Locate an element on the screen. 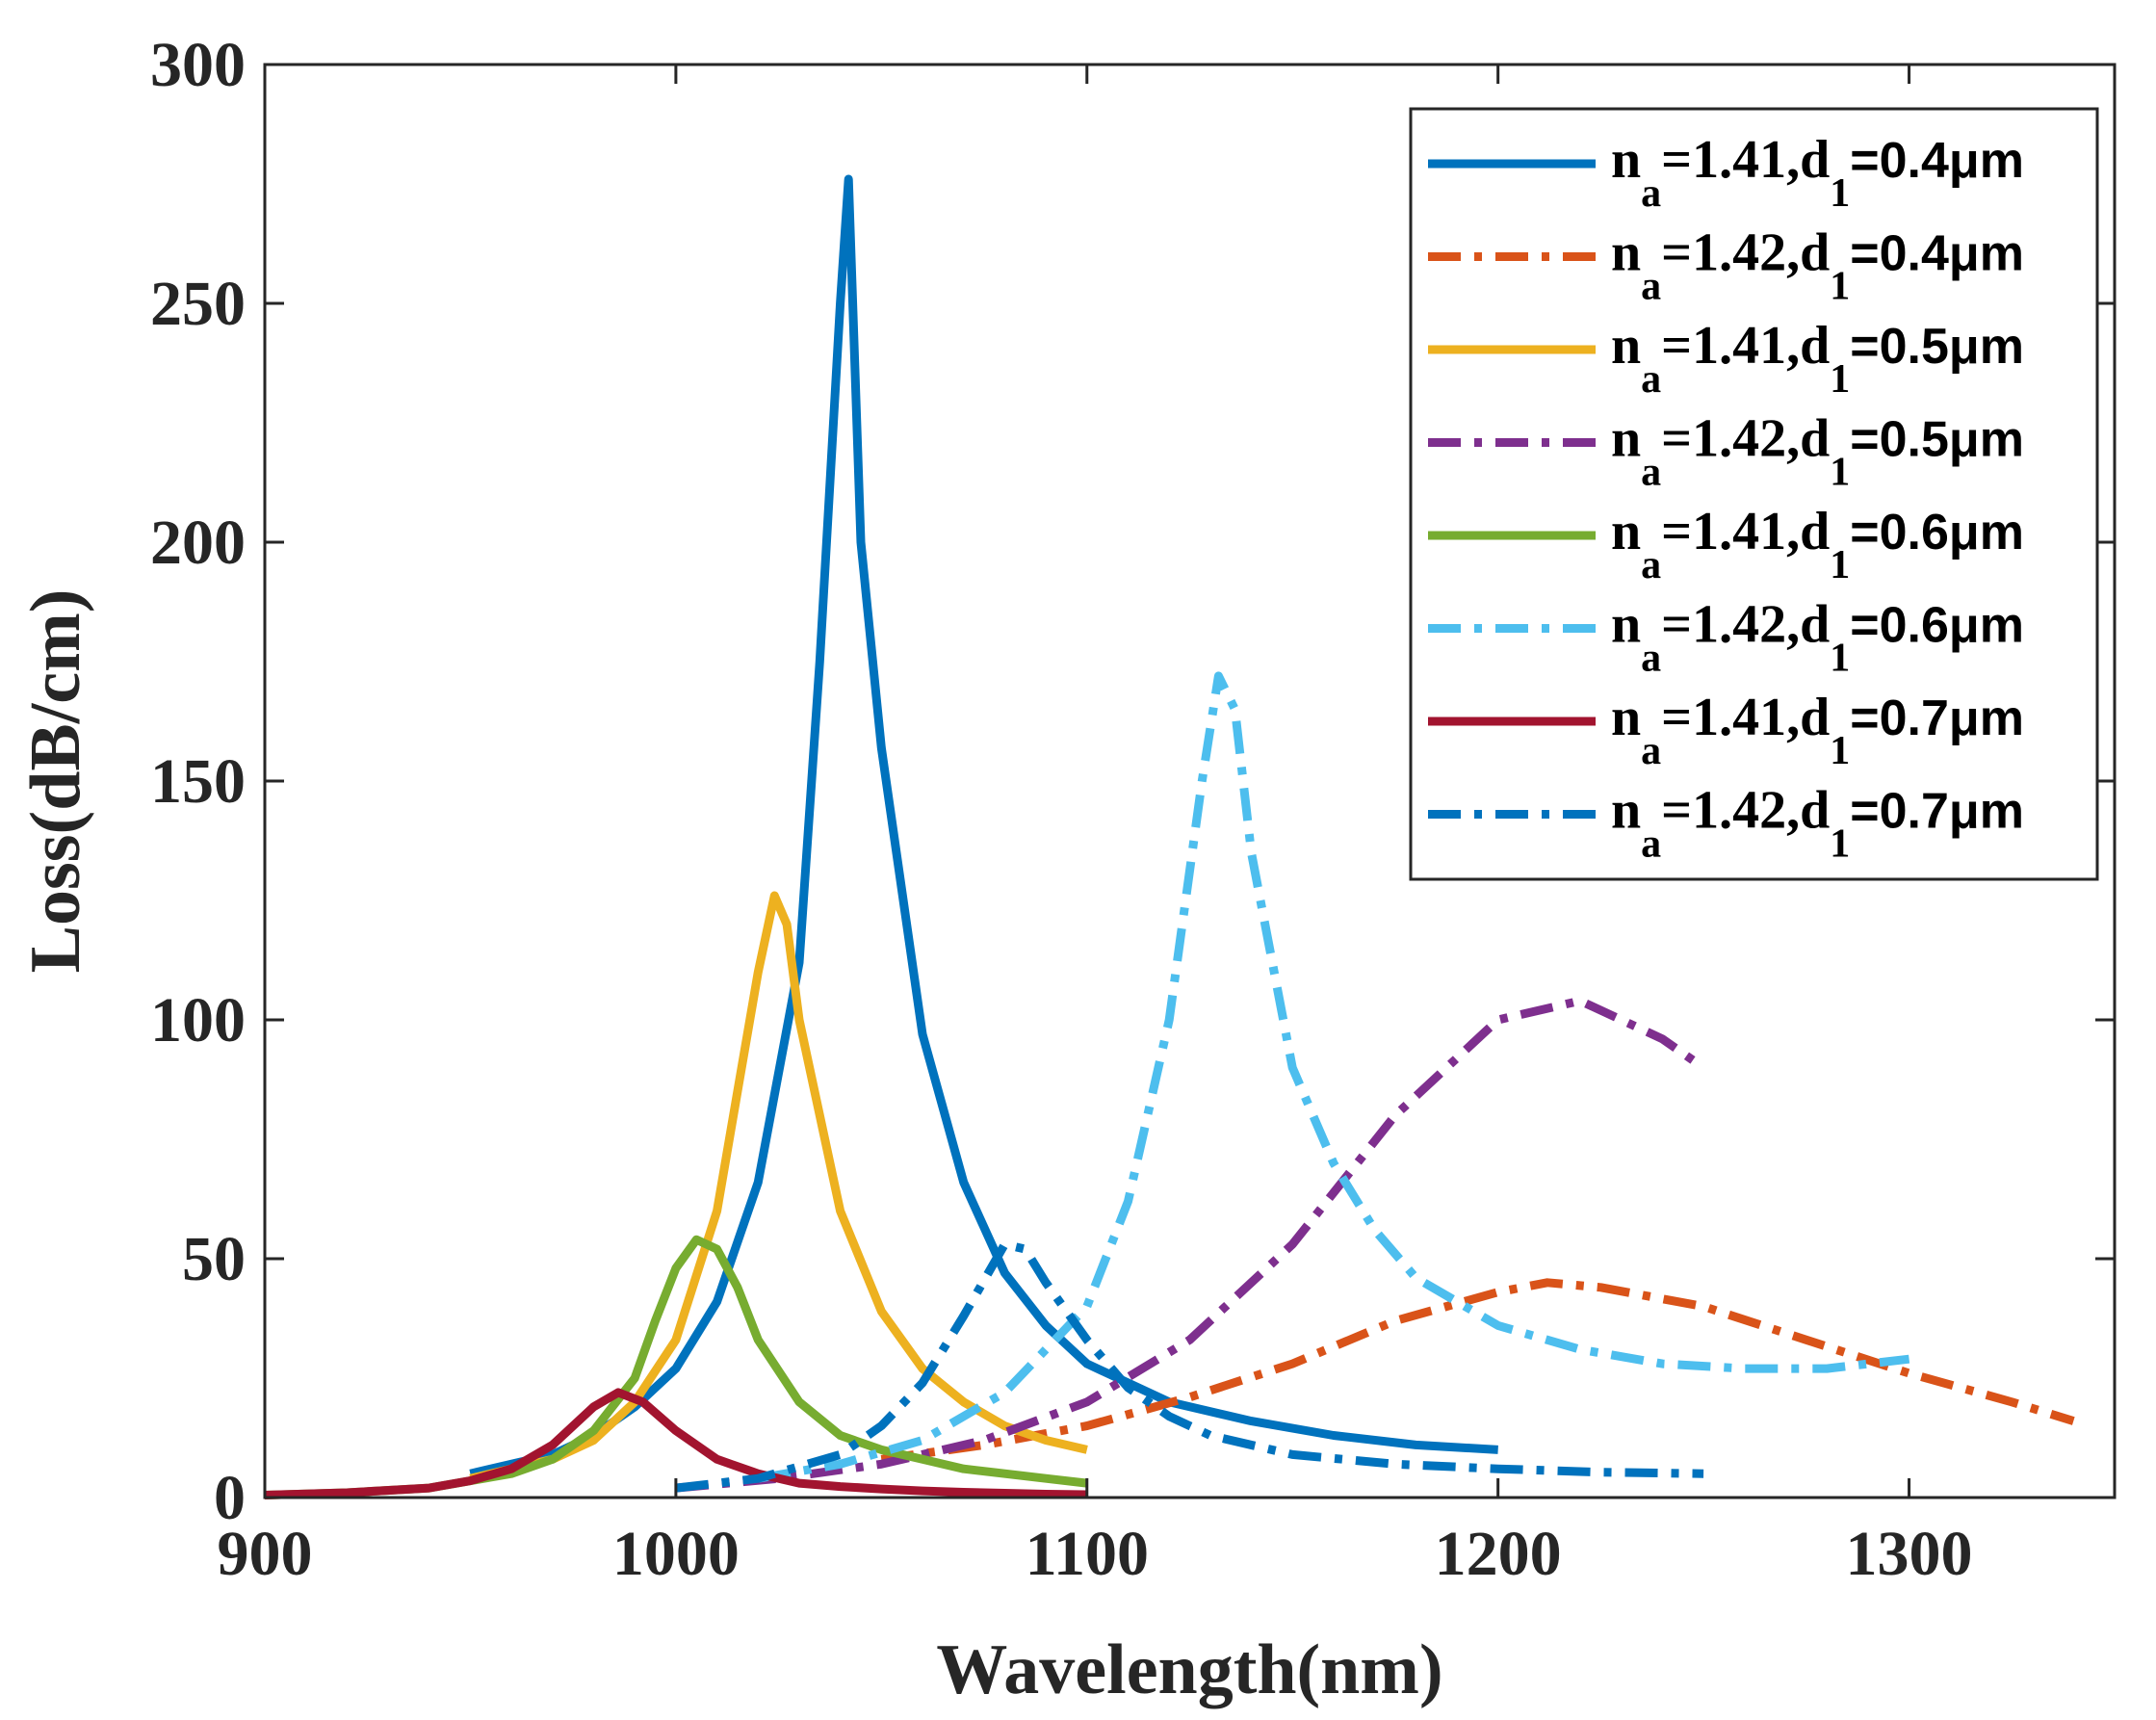  y-tick-label: 0 is located at coordinates (230, 1498).